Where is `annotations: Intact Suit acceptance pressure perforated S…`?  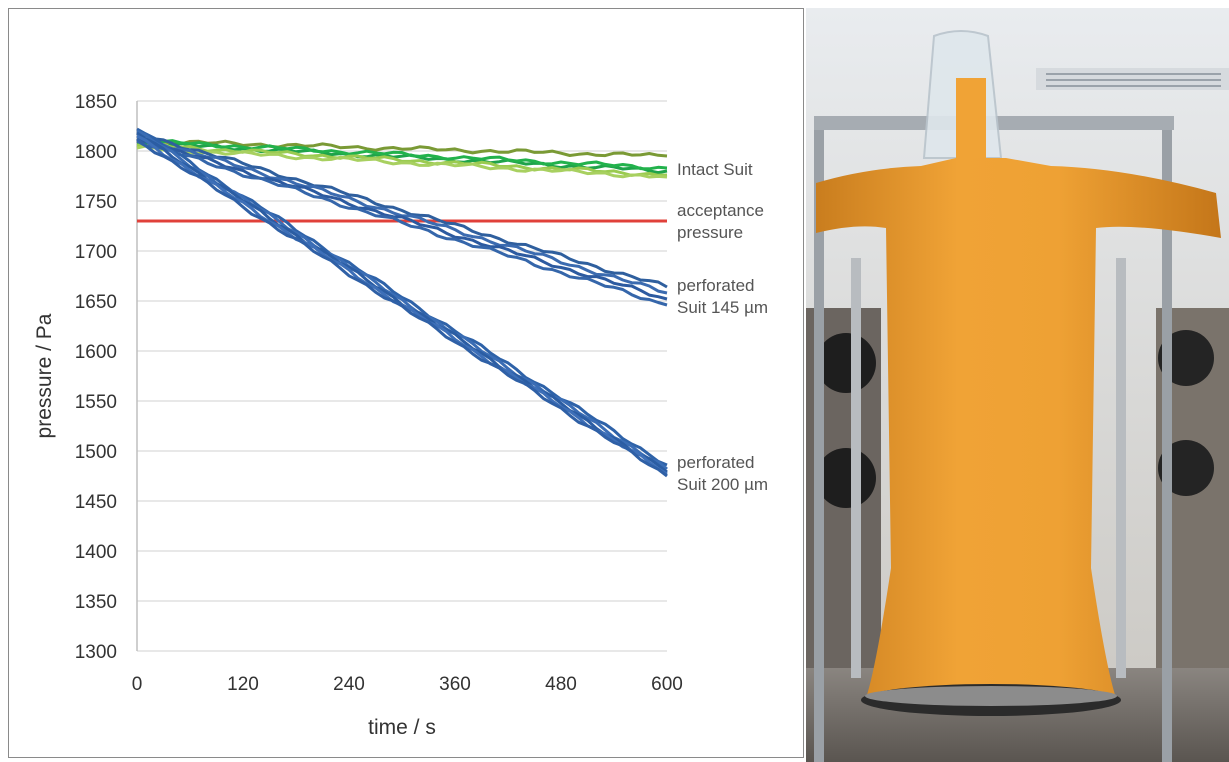
annotations: Intact Suit acceptance pressure perforated S… is located at coordinates (722, 327).